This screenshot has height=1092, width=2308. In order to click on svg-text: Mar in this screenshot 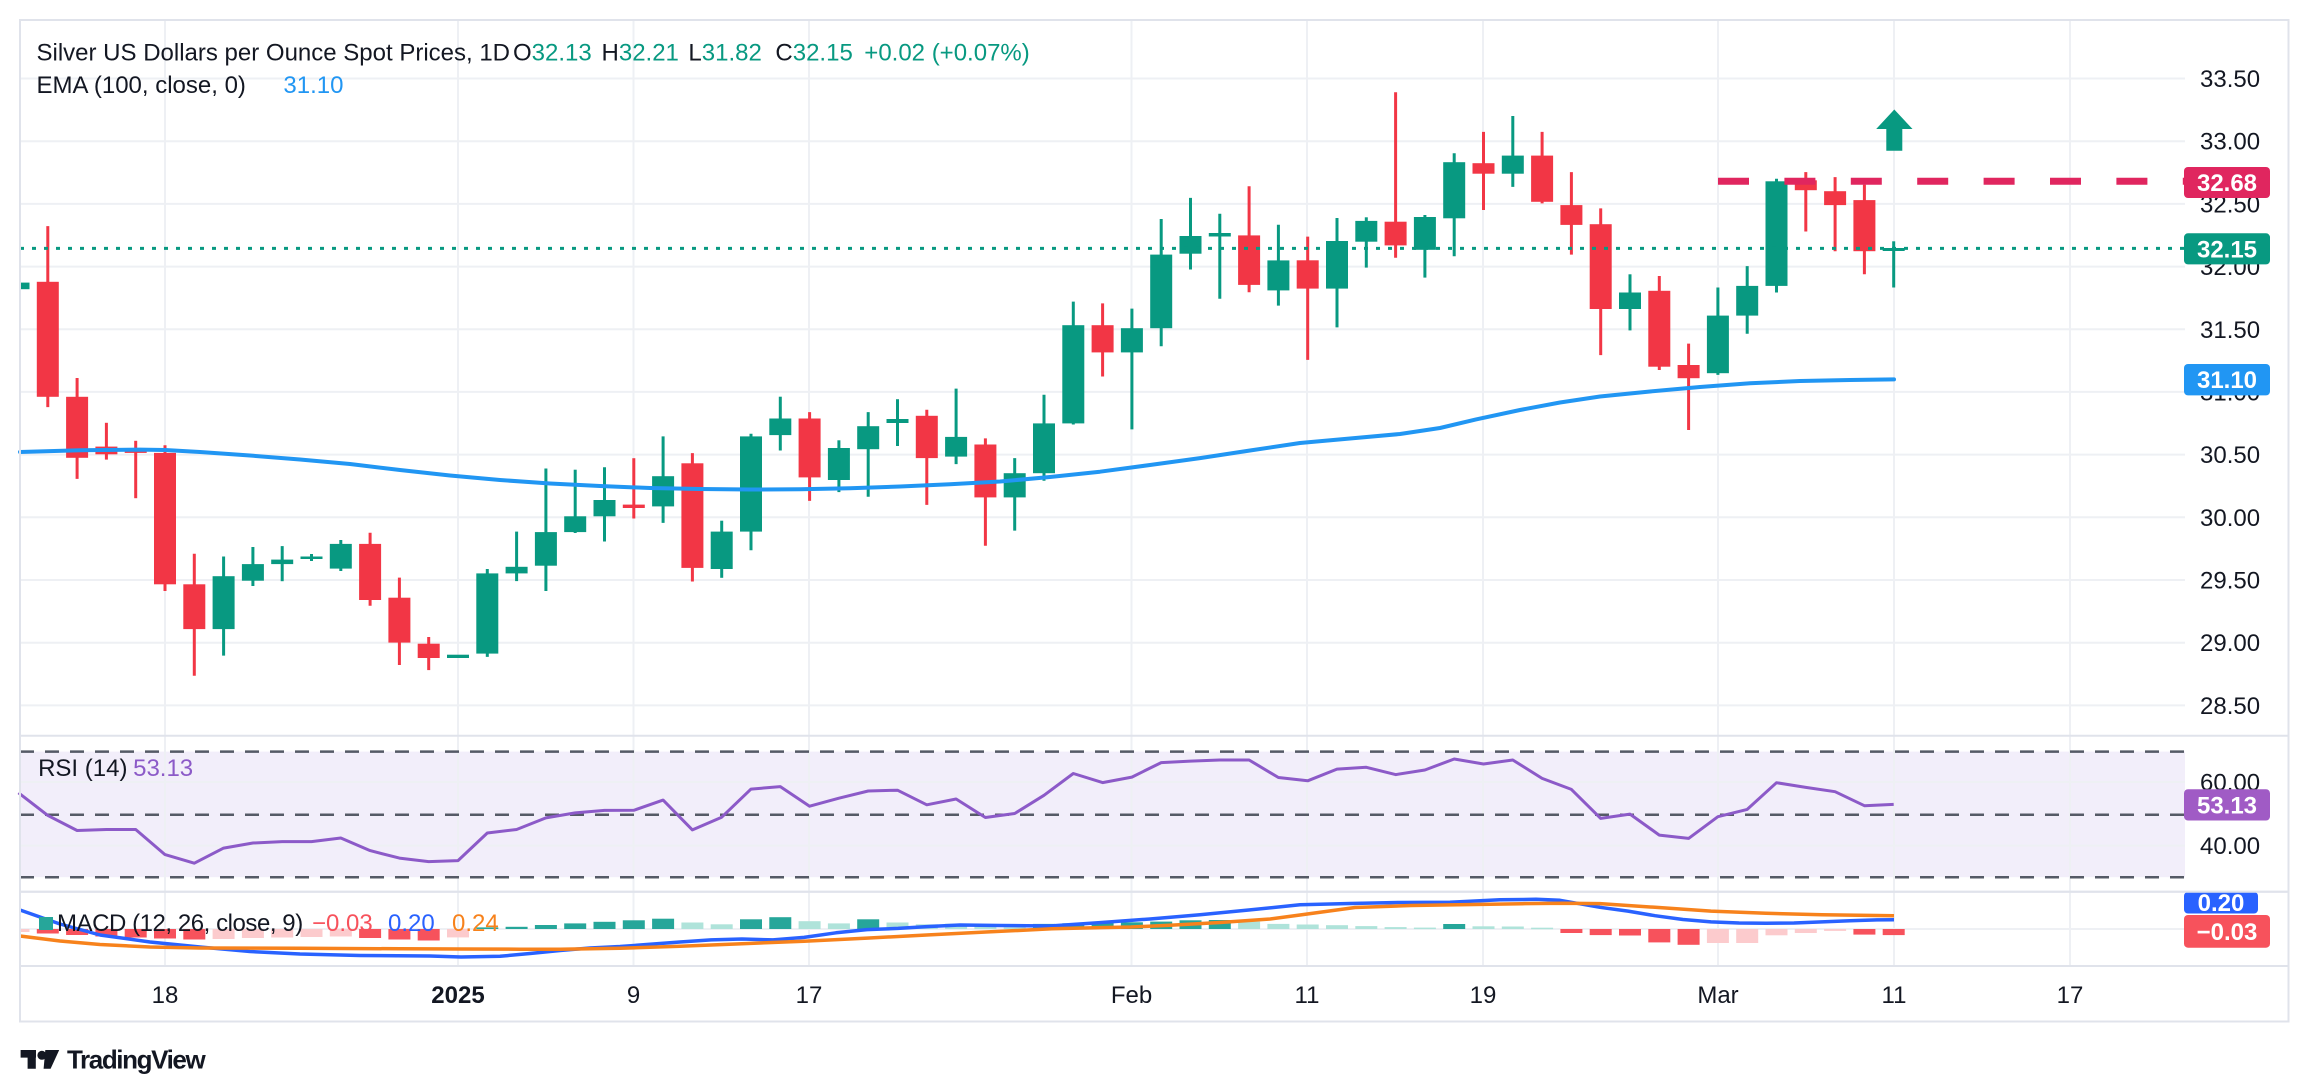, I will do `click(1717, 995)`.